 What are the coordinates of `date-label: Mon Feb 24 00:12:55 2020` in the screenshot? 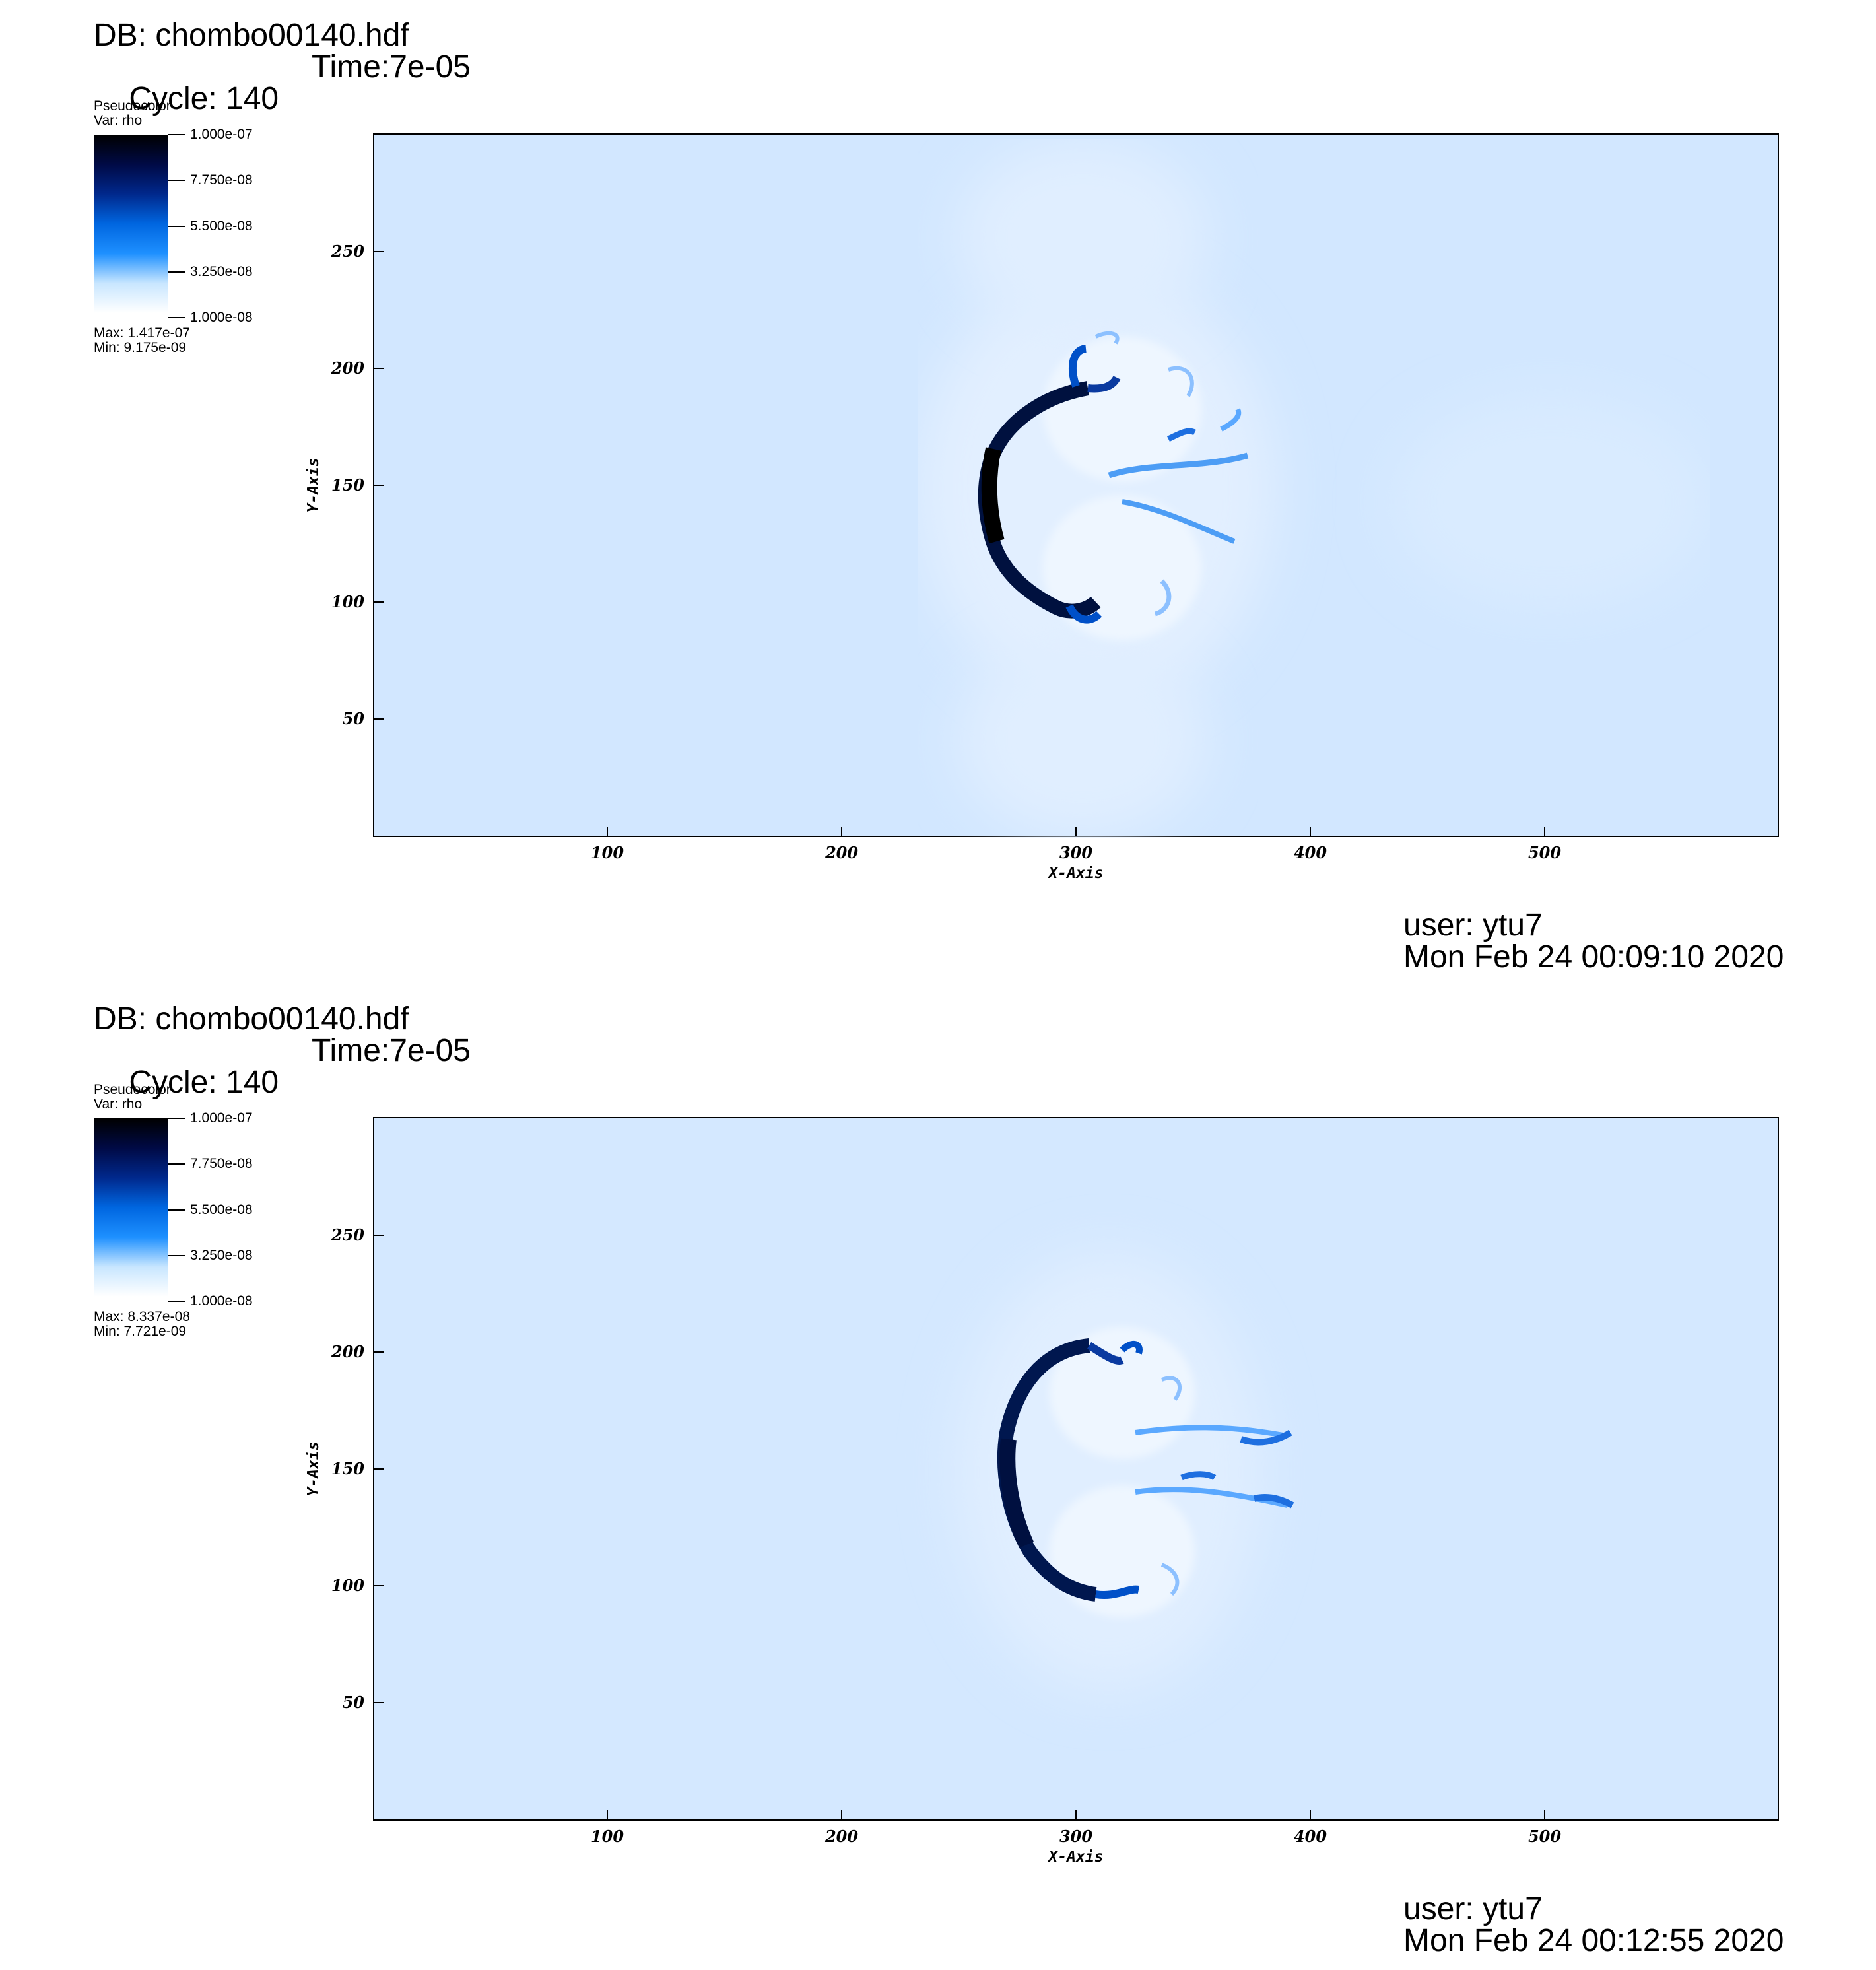 It's located at (1593, 1940).